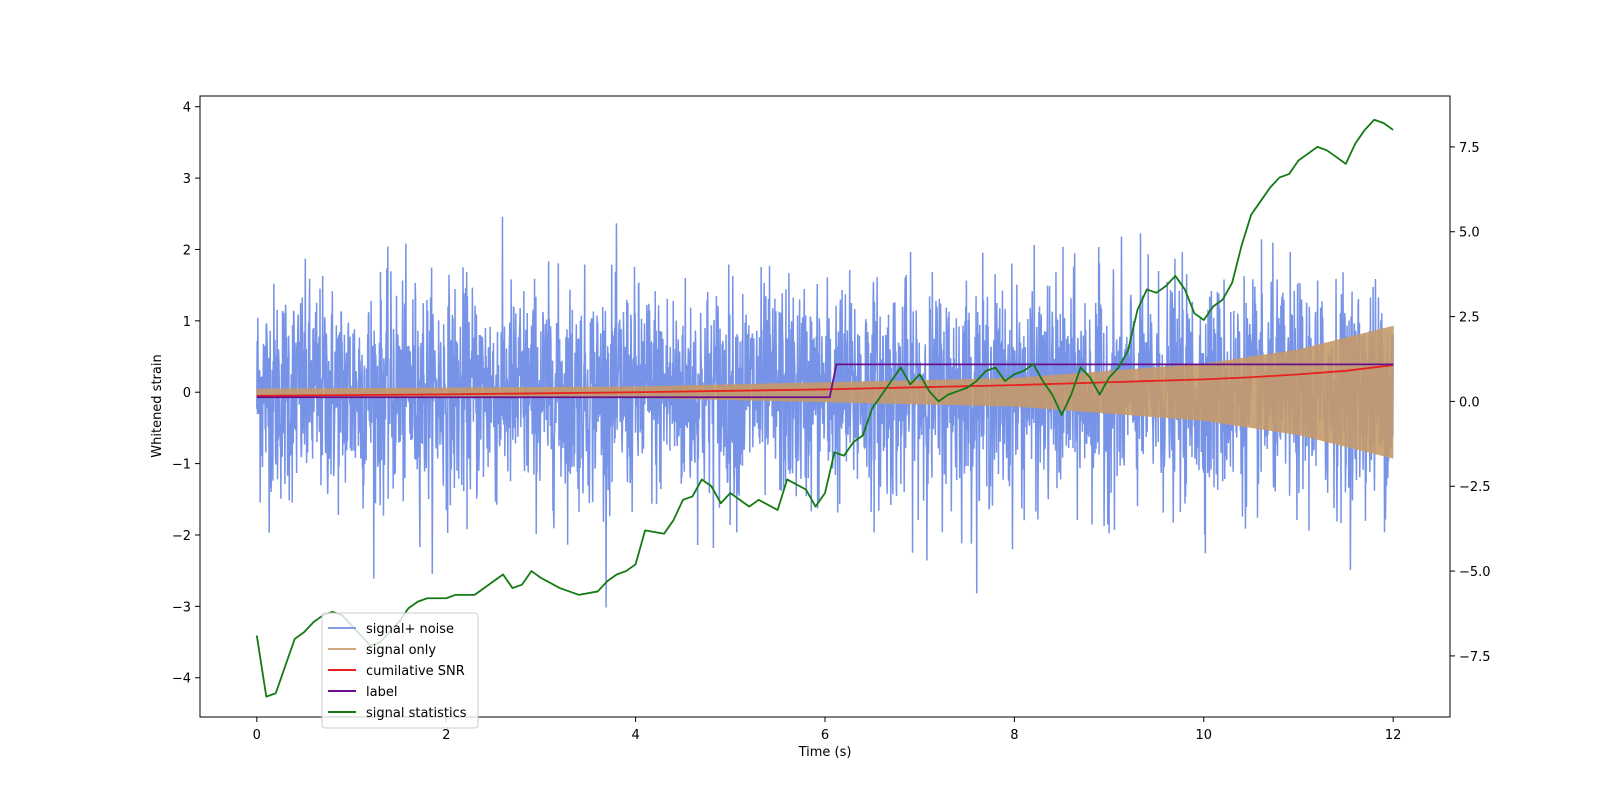 This screenshot has width=1600, height=800. I want to click on y2-tick-label: 7.5, so click(1469, 148).